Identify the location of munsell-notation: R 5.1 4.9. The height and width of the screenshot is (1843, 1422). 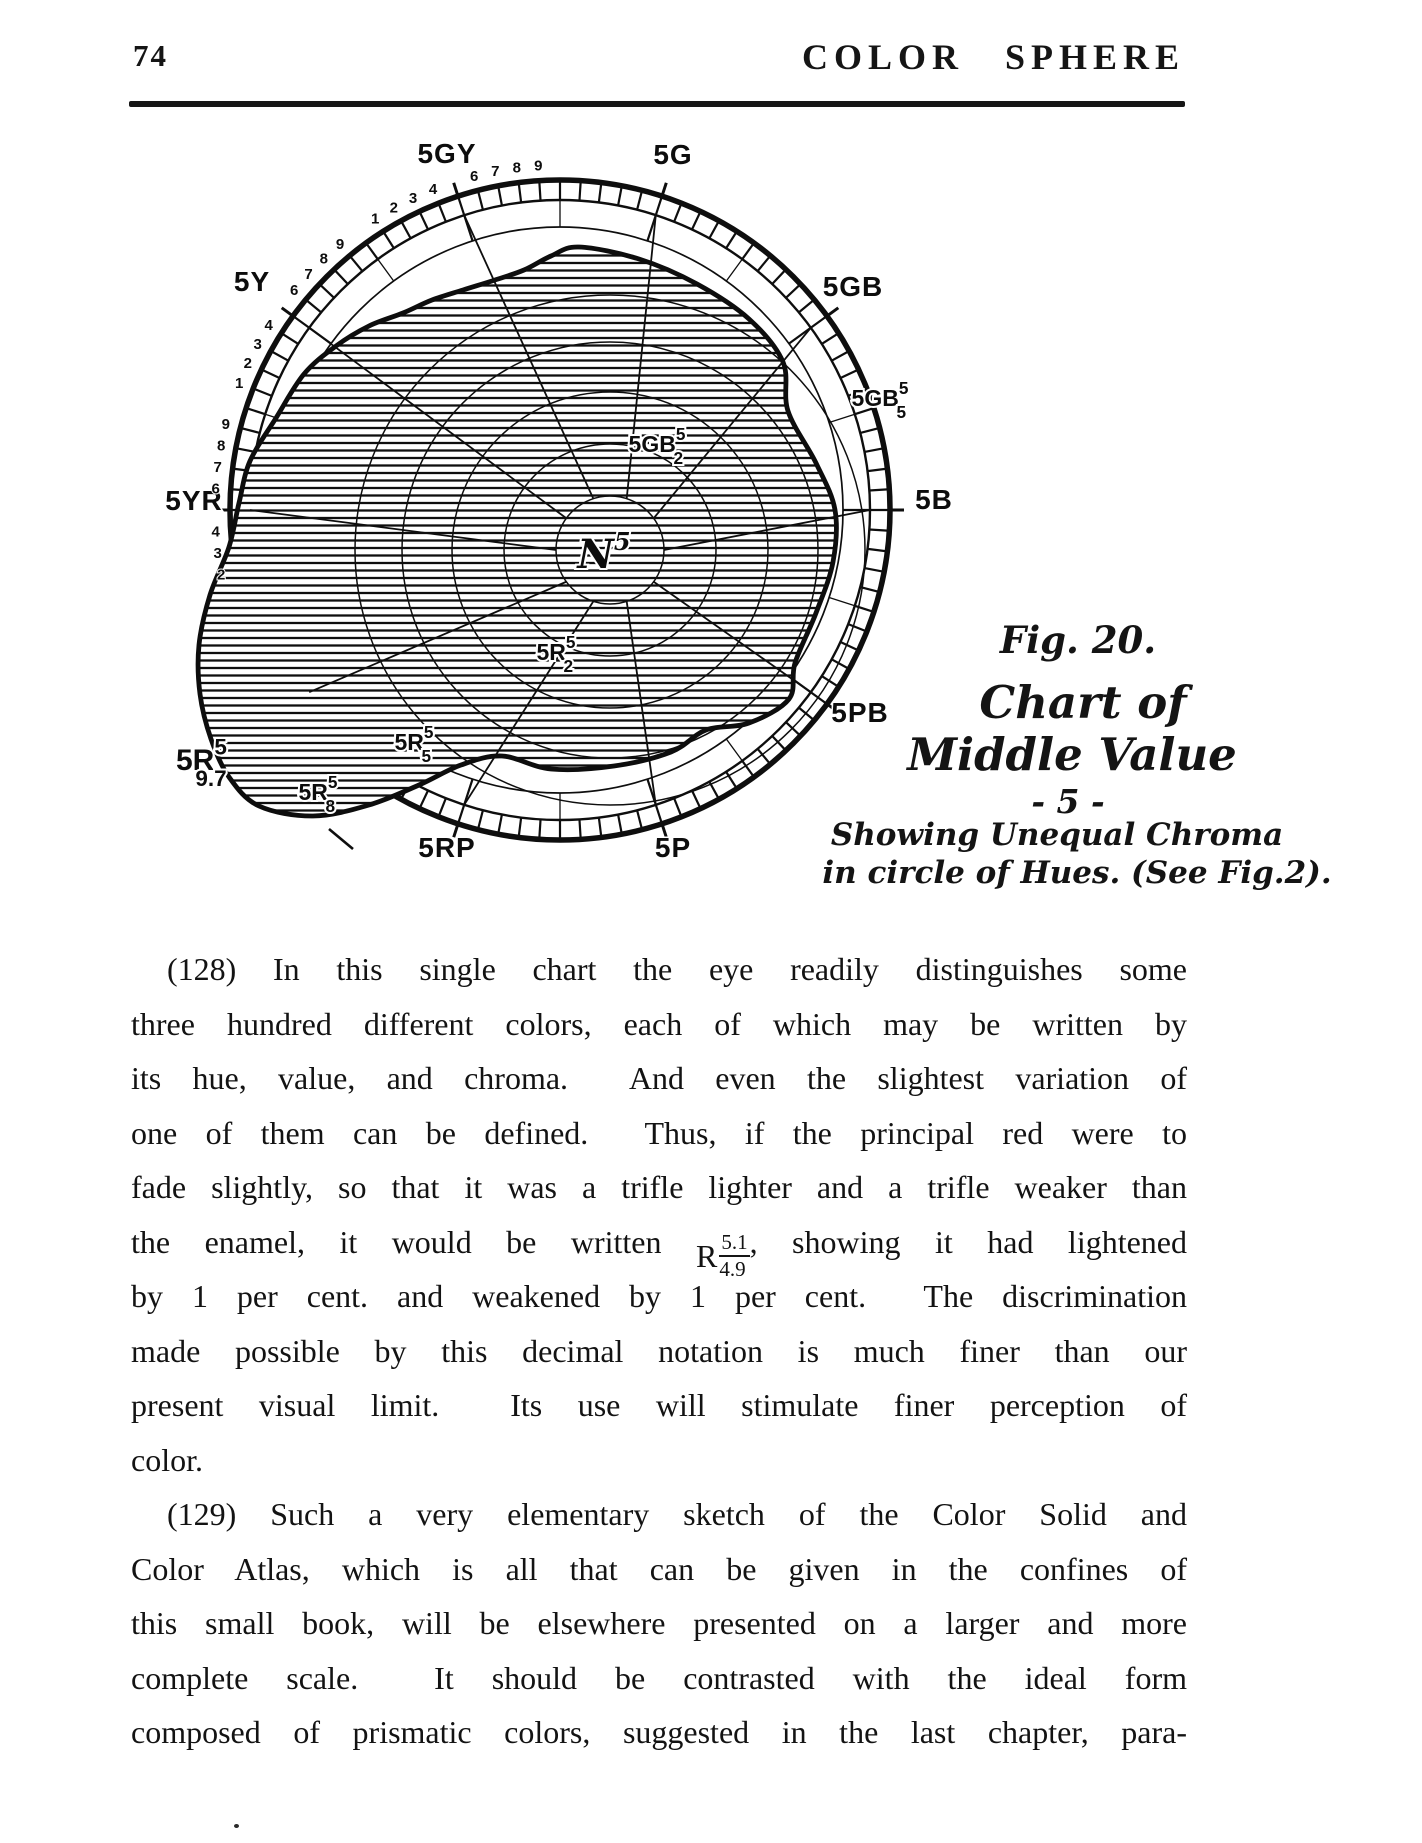
(722, 1255).